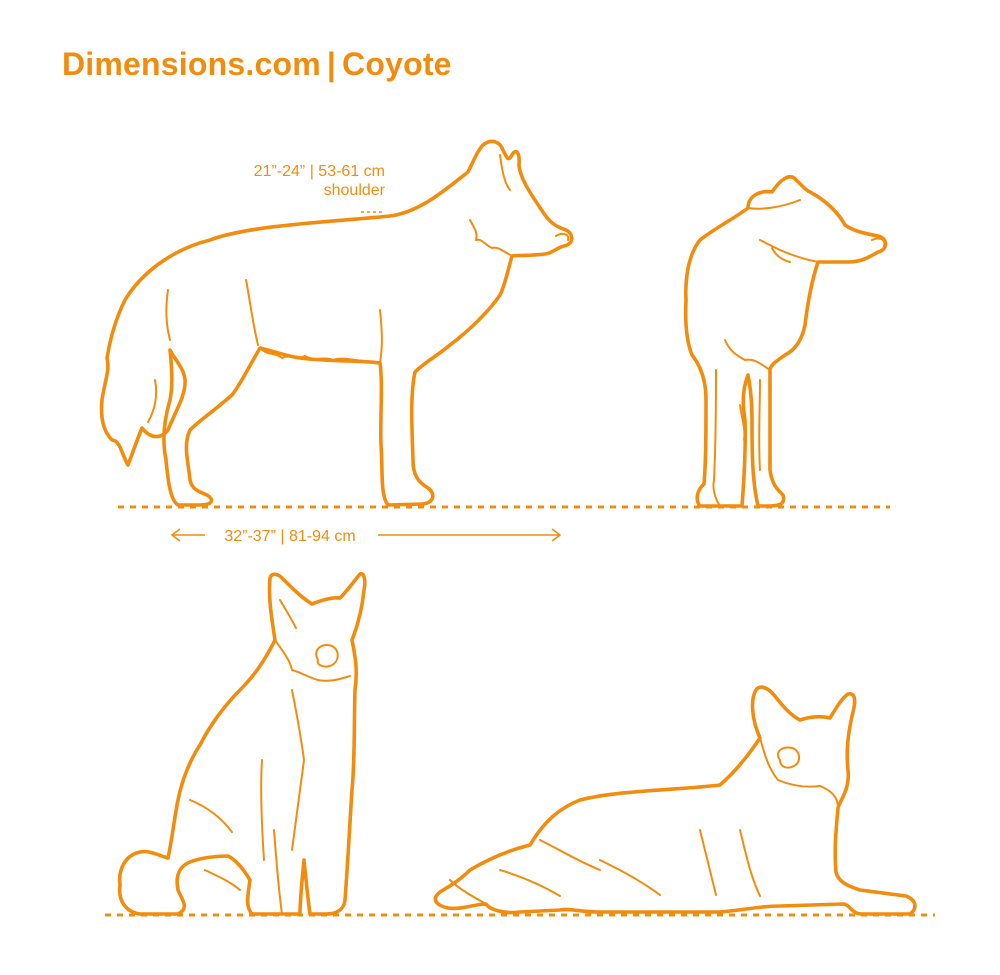 Image resolution: width=1000 pixels, height=975 pixels. Describe the element at coordinates (675, 800) in the screenshot. I see `coyote-lying-view` at that location.